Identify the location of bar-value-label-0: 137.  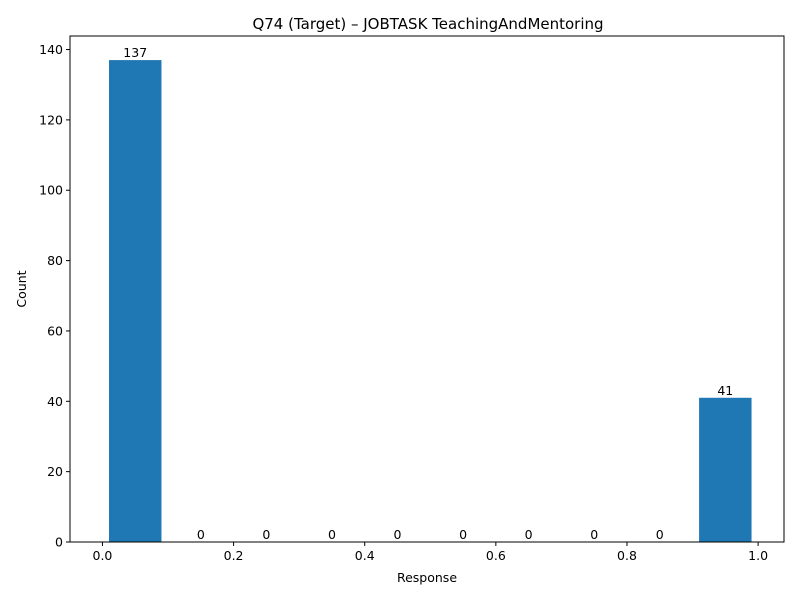
(135, 52).